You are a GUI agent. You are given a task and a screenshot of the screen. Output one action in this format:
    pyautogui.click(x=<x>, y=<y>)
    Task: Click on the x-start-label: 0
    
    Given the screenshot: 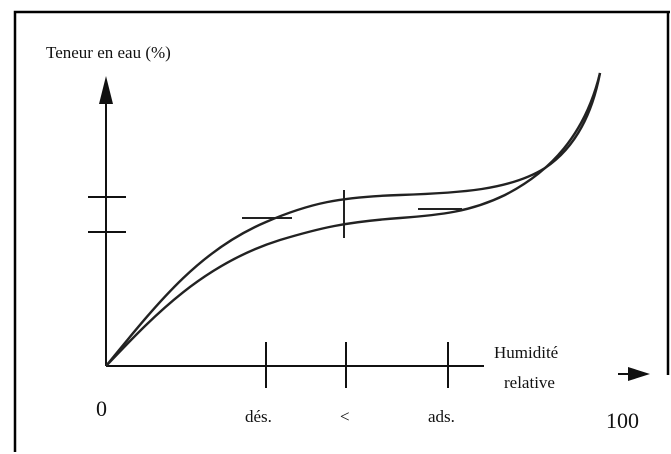 What is the action you would take?
    pyautogui.click(x=101, y=408)
    